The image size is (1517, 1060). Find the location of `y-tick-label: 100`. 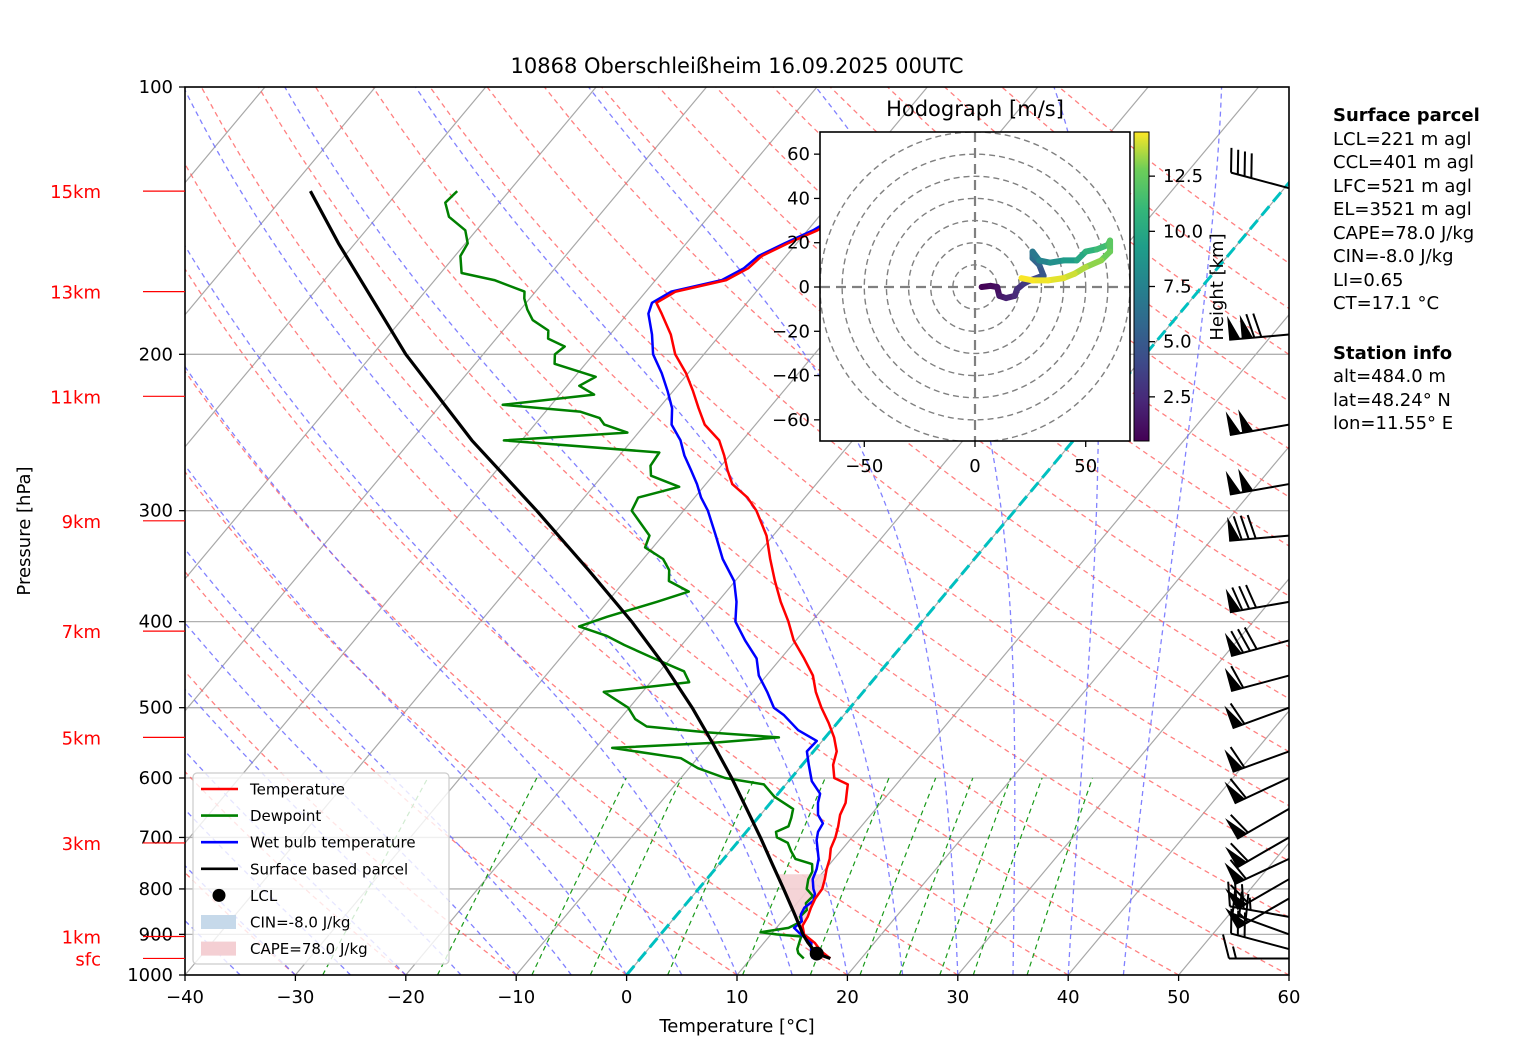

y-tick-label: 100 is located at coordinates (156, 87).